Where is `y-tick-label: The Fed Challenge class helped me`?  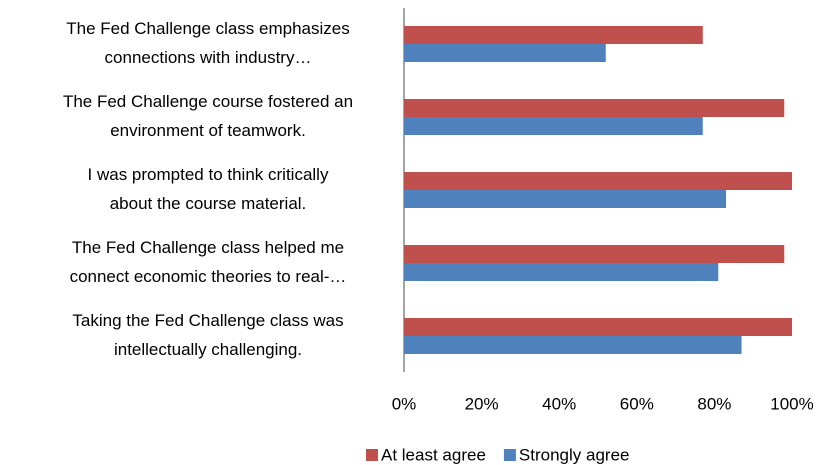 y-tick-label: The Fed Challenge class helped me is located at coordinates (208, 247).